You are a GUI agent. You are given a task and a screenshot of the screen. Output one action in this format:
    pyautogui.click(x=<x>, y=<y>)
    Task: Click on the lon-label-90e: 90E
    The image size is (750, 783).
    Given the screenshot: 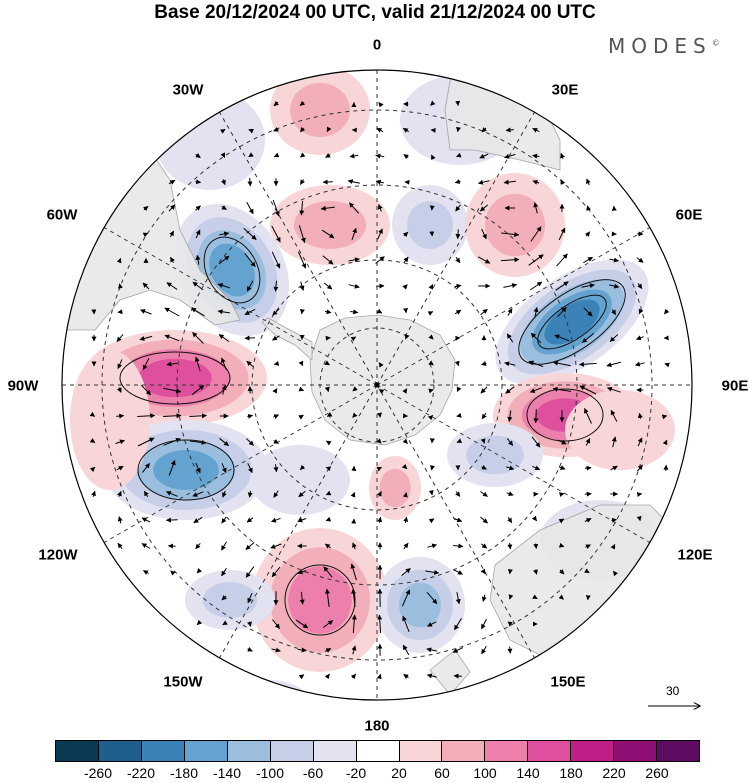 What is the action you would take?
    pyautogui.click(x=735, y=386)
    